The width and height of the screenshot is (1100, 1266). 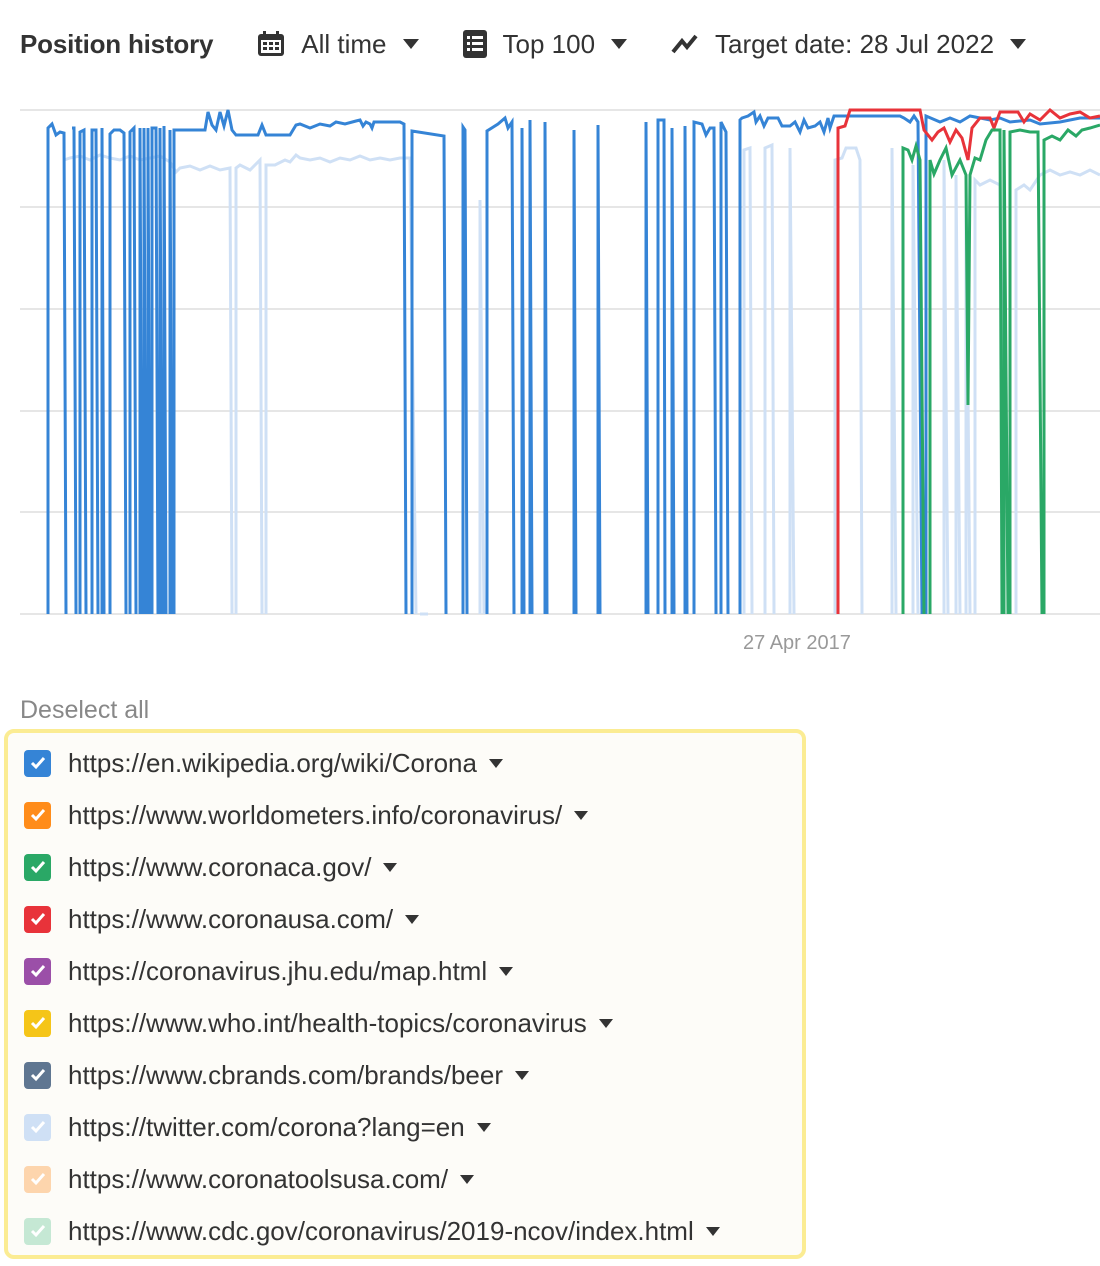 I want to click on legend-item-label: https://www.coronatoolsusa.com/, so click(x=258, y=1178).